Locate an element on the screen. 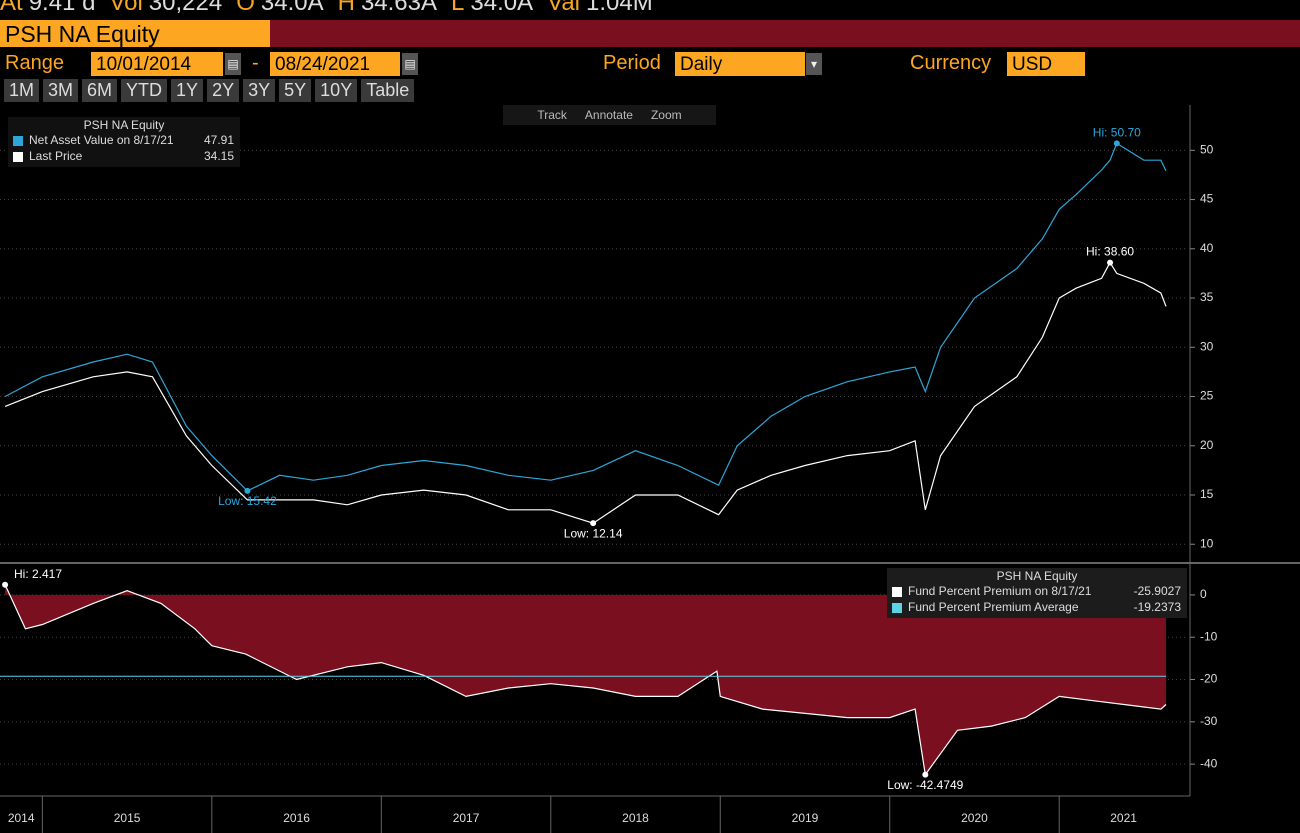 The width and height of the screenshot is (1300, 833). x-tick-label: 2016 is located at coordinates (296, 818).